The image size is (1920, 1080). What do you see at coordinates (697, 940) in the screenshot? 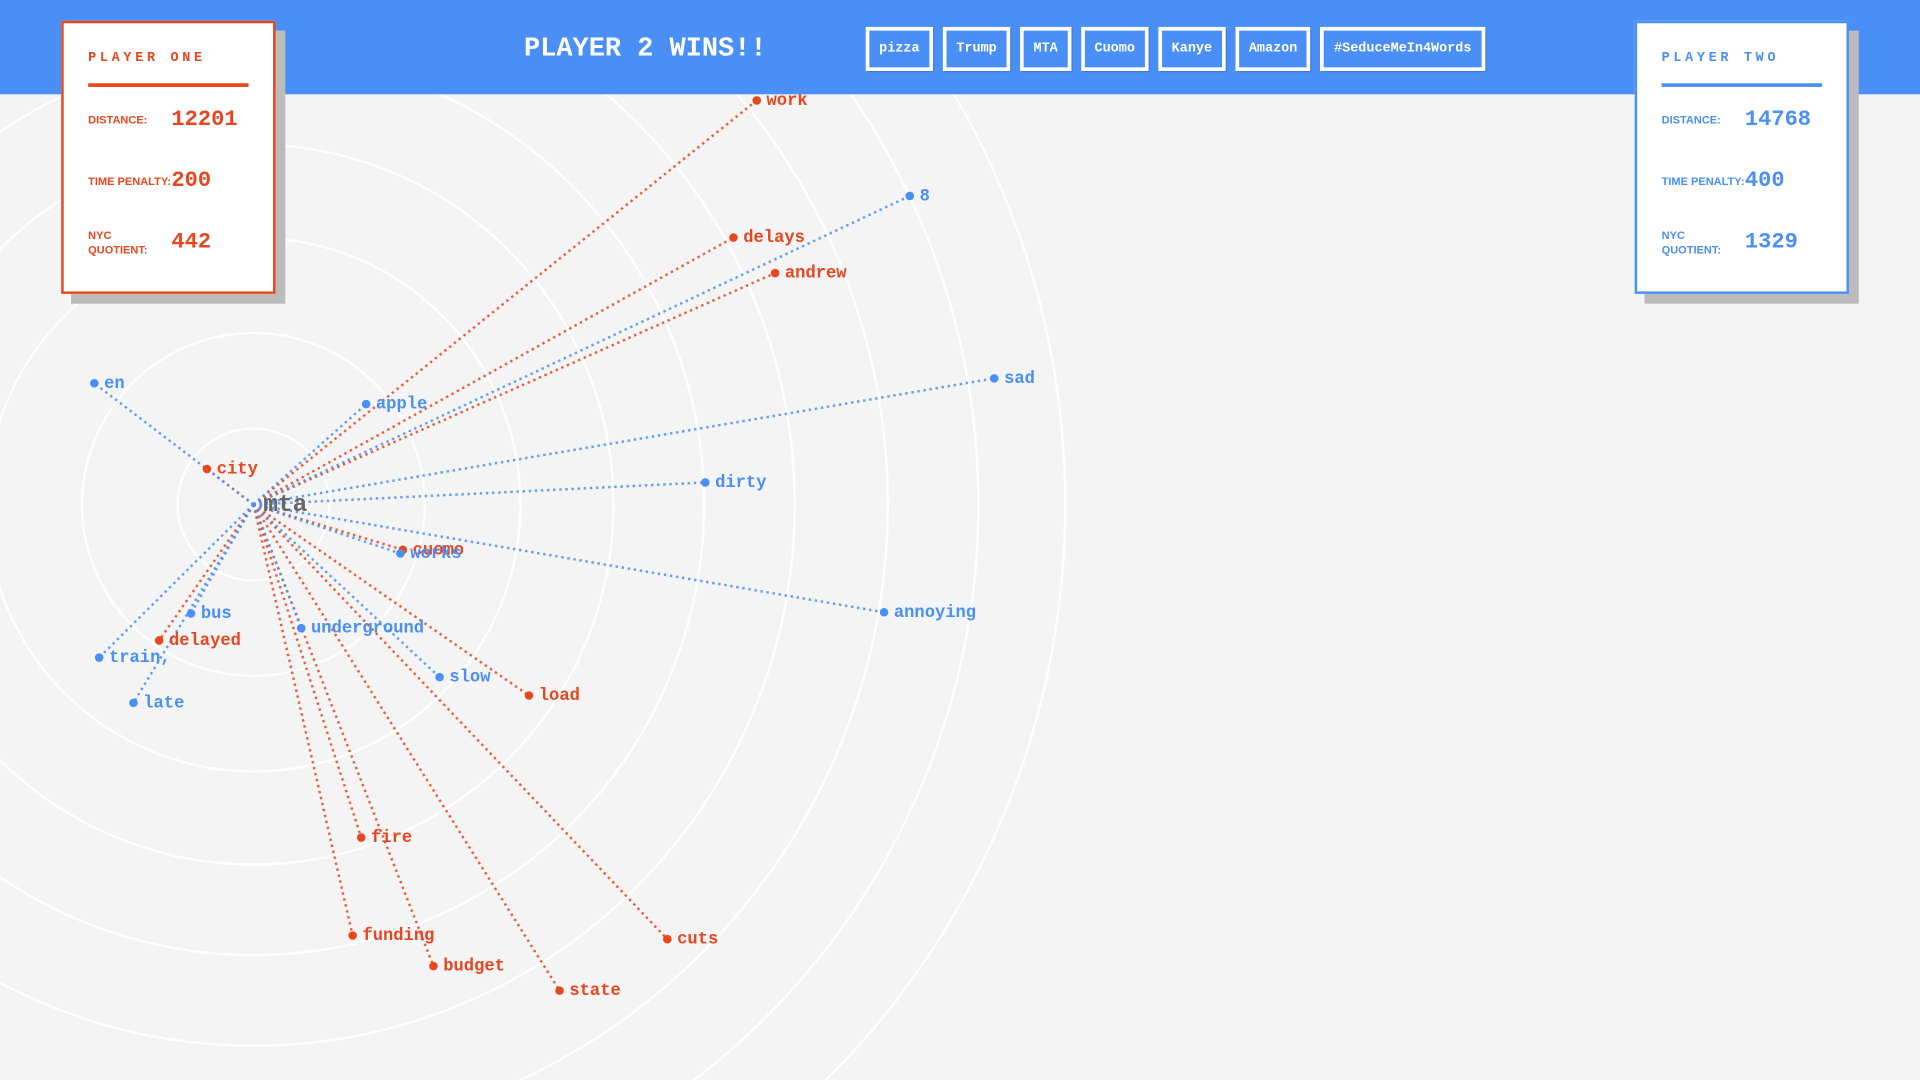
I see `word-label: cuts` at bounding box center [697, 940].